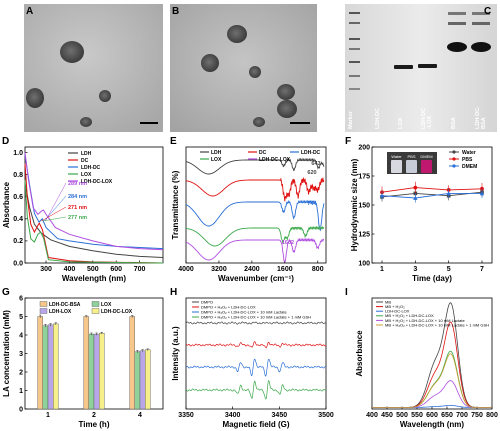 This screenshot has height=431, width=500. I want to click on y-tick-label: 0.4, so click(18, 219).